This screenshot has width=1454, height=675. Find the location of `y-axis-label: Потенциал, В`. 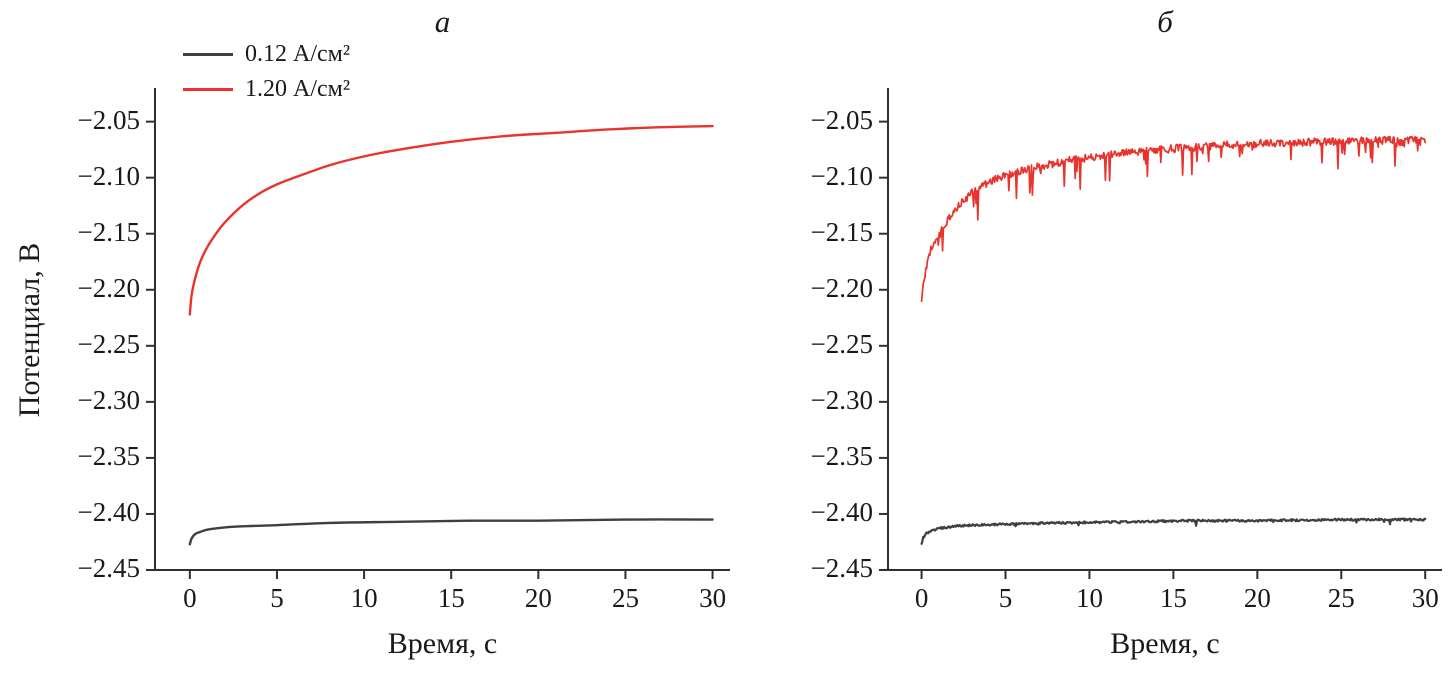

y-axis-label: Потенциал, В is located at coordinates (29, 330).